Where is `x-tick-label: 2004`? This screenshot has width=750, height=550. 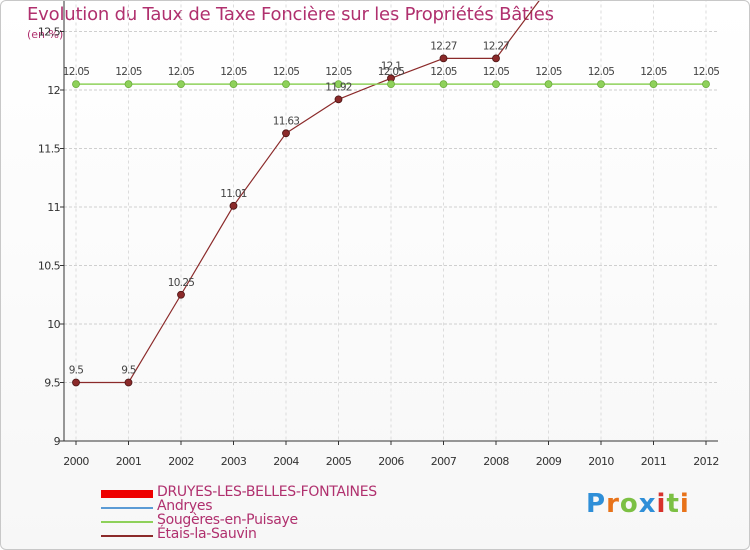
x-tick-label: 2004 is located at coordinates (286, 461).